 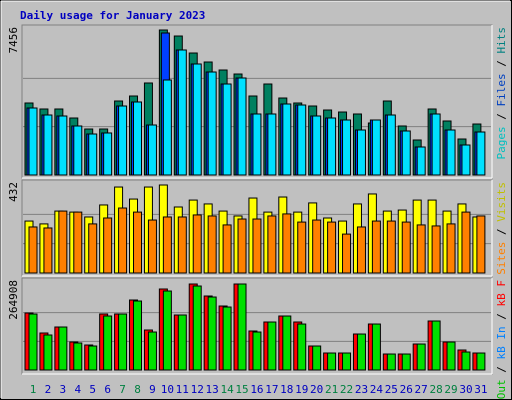 What do you see at coordinates (501, 293) in the screenshot?
I see `legend-entry: kB F` at bounding box center [501, 293].